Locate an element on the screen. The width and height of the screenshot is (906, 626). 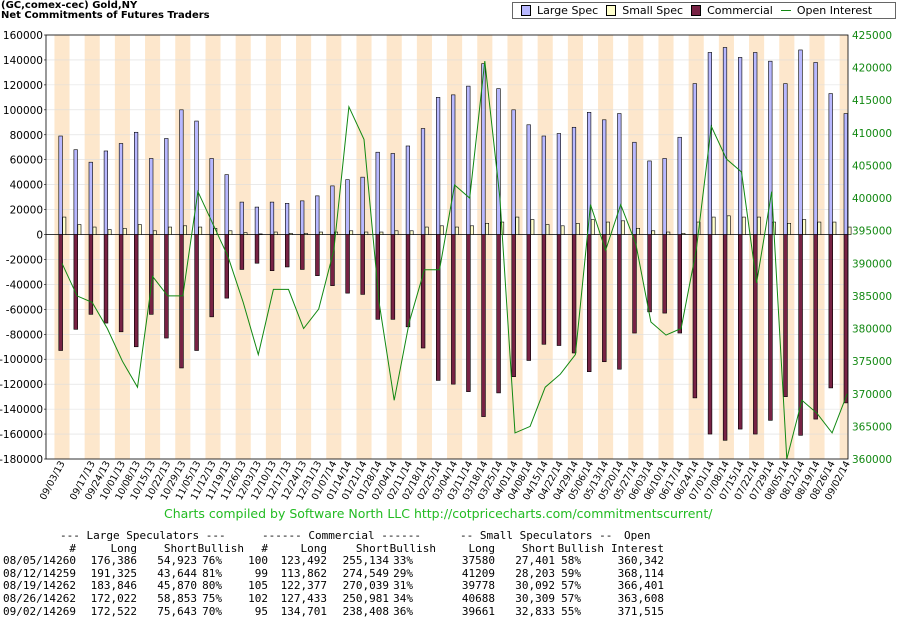
right-axis-tick-label: 380000 is located at coordinates (872, 330).